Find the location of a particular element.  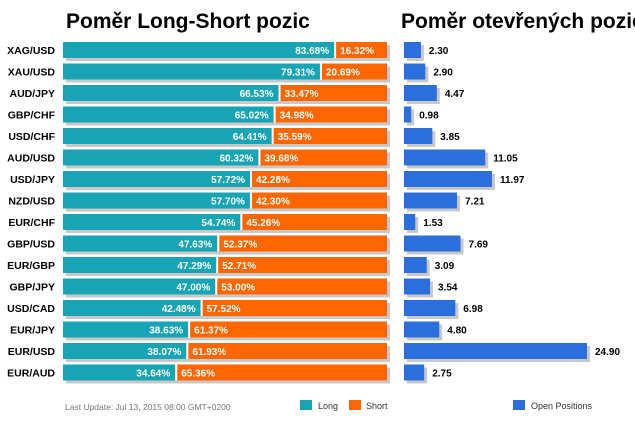

long-value-label: 83.68% is located at coordinates (312, 51).